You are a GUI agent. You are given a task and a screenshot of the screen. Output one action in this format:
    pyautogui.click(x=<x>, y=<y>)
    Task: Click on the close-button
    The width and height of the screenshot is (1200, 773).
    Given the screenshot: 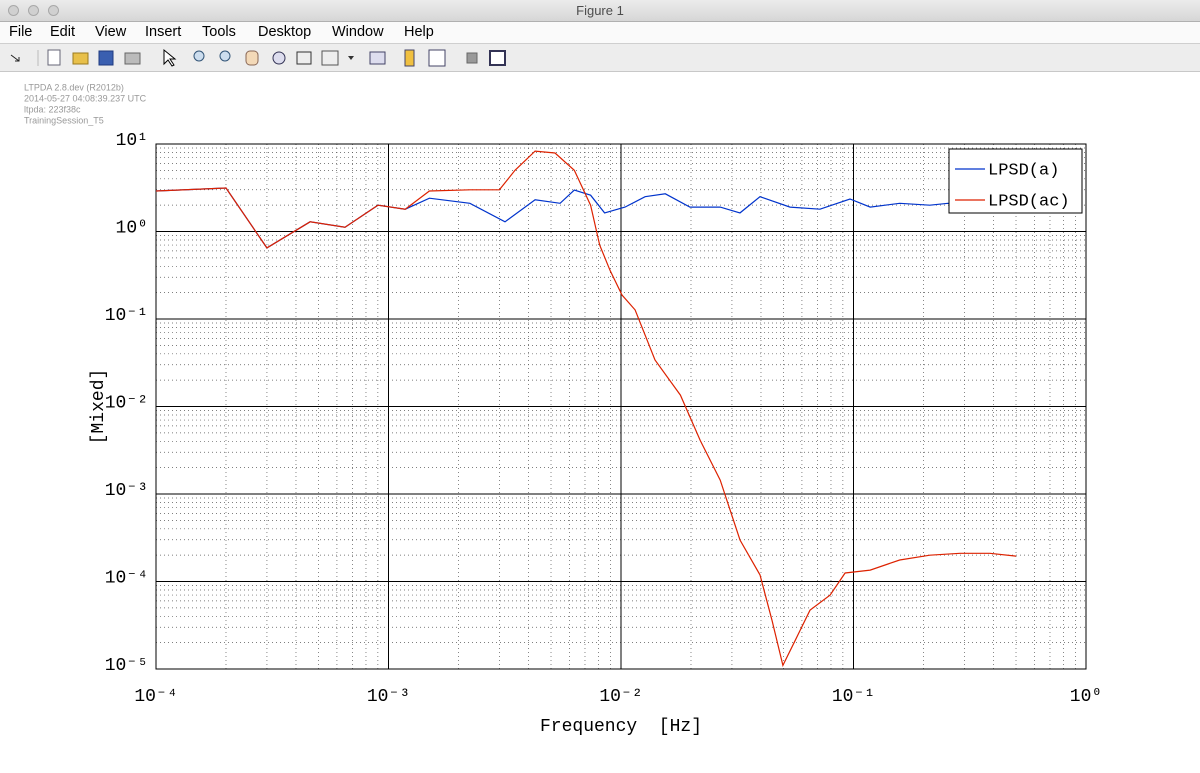 What is the action you would take?
    pyautogui.click(x=13, y=10)
    